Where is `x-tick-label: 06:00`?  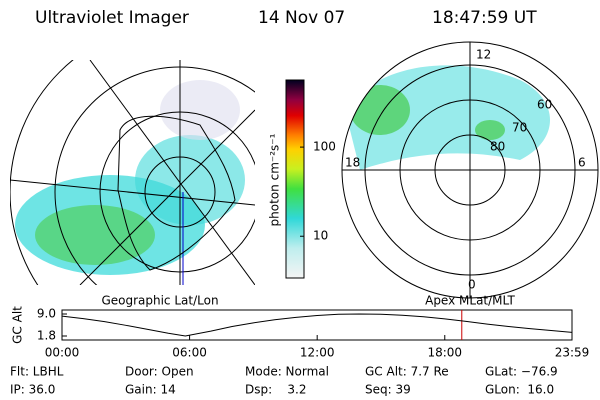 x-tick-label: 06:00 is located at coordinates (189, 353).